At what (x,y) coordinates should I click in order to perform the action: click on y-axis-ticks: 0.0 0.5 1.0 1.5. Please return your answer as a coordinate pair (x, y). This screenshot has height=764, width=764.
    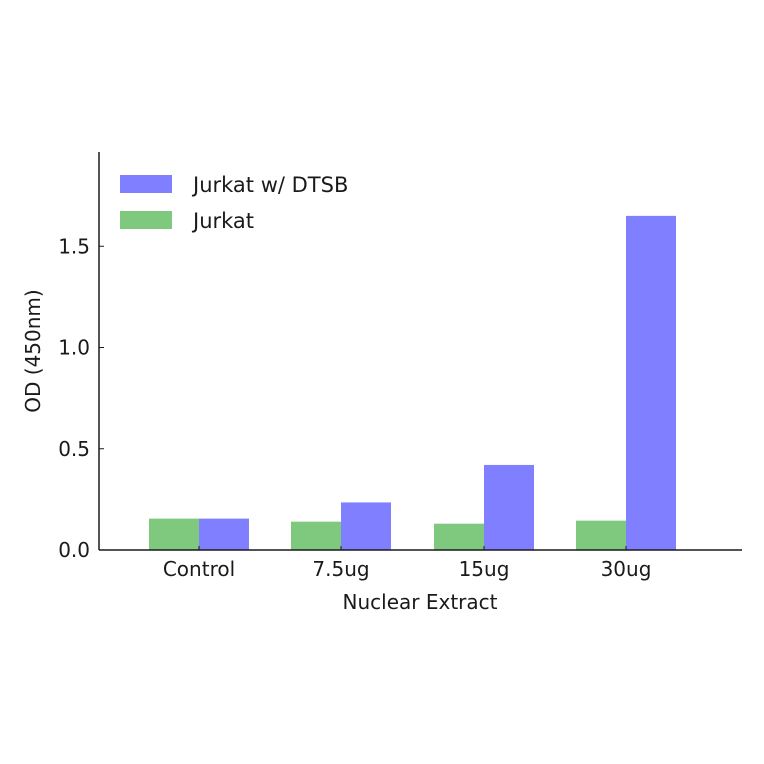
    Looking at the image, I should click on (81, 398).